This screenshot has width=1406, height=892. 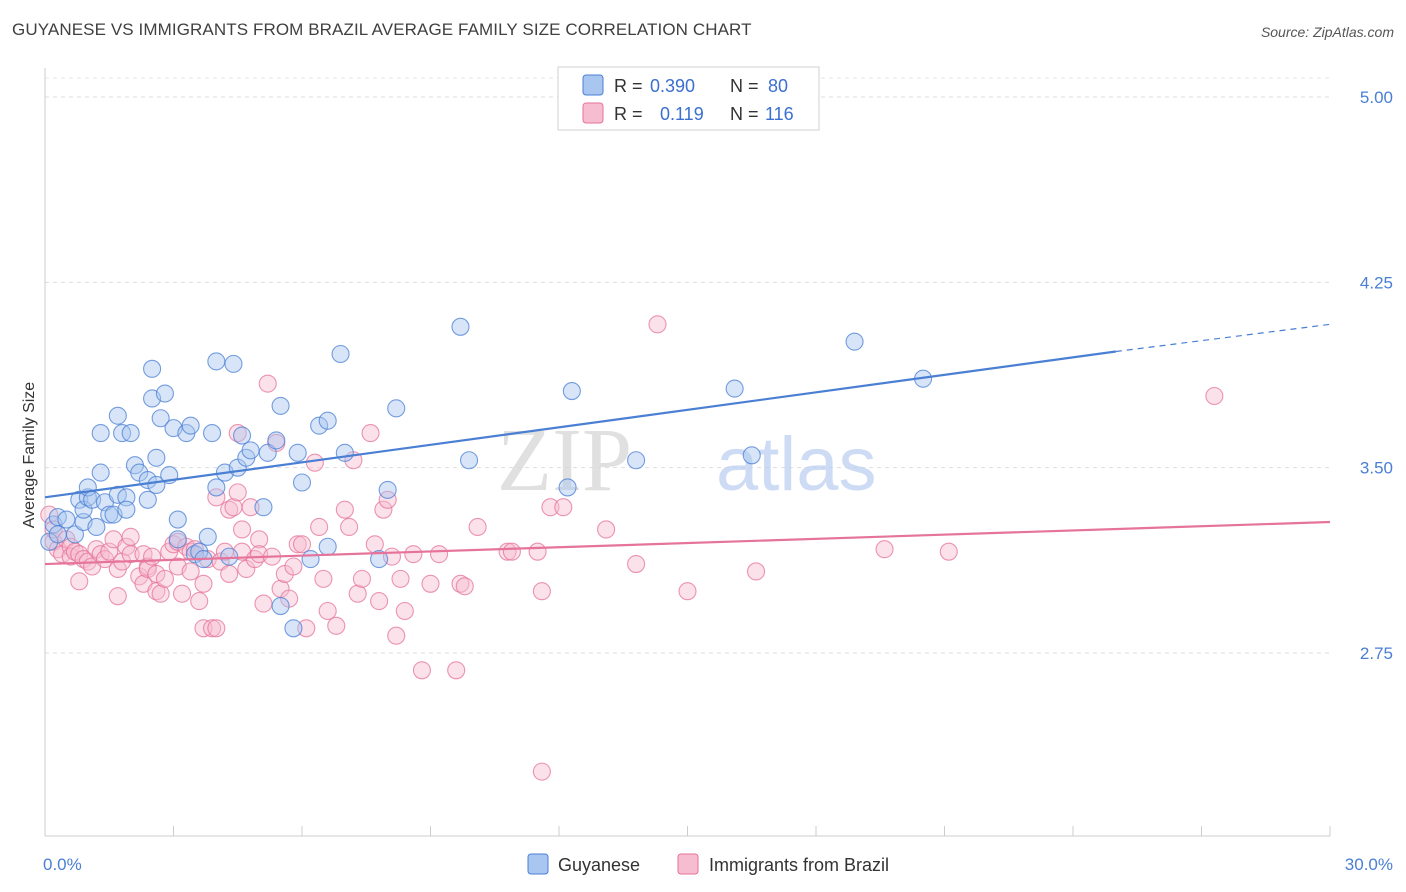 What do you see at coordinates (62, 864) in the screenshot?
I see `x-tick-label-min: 0.0%` at bounding box center [62, 864].